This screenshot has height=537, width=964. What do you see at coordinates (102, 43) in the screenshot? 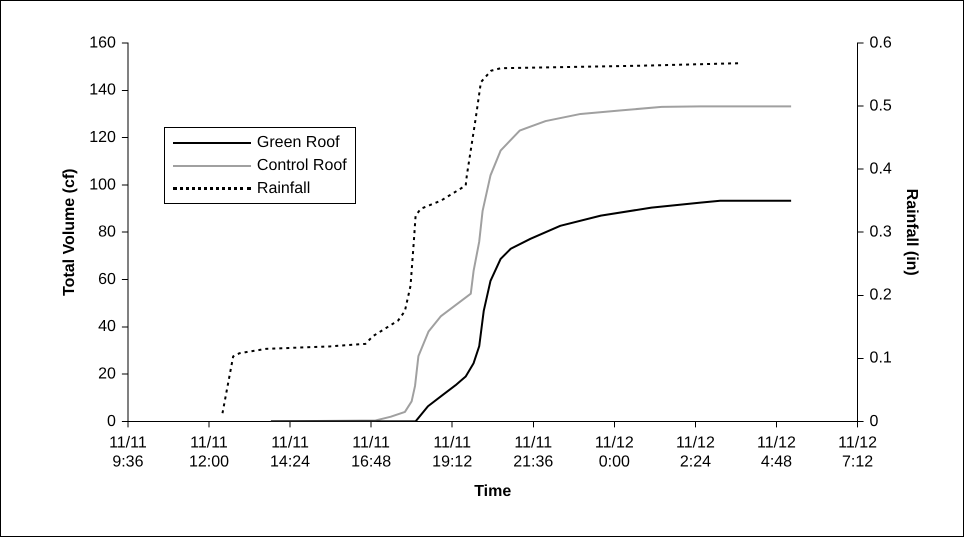
I see `y-tick-label: 160` at bounding box center [102, 43].